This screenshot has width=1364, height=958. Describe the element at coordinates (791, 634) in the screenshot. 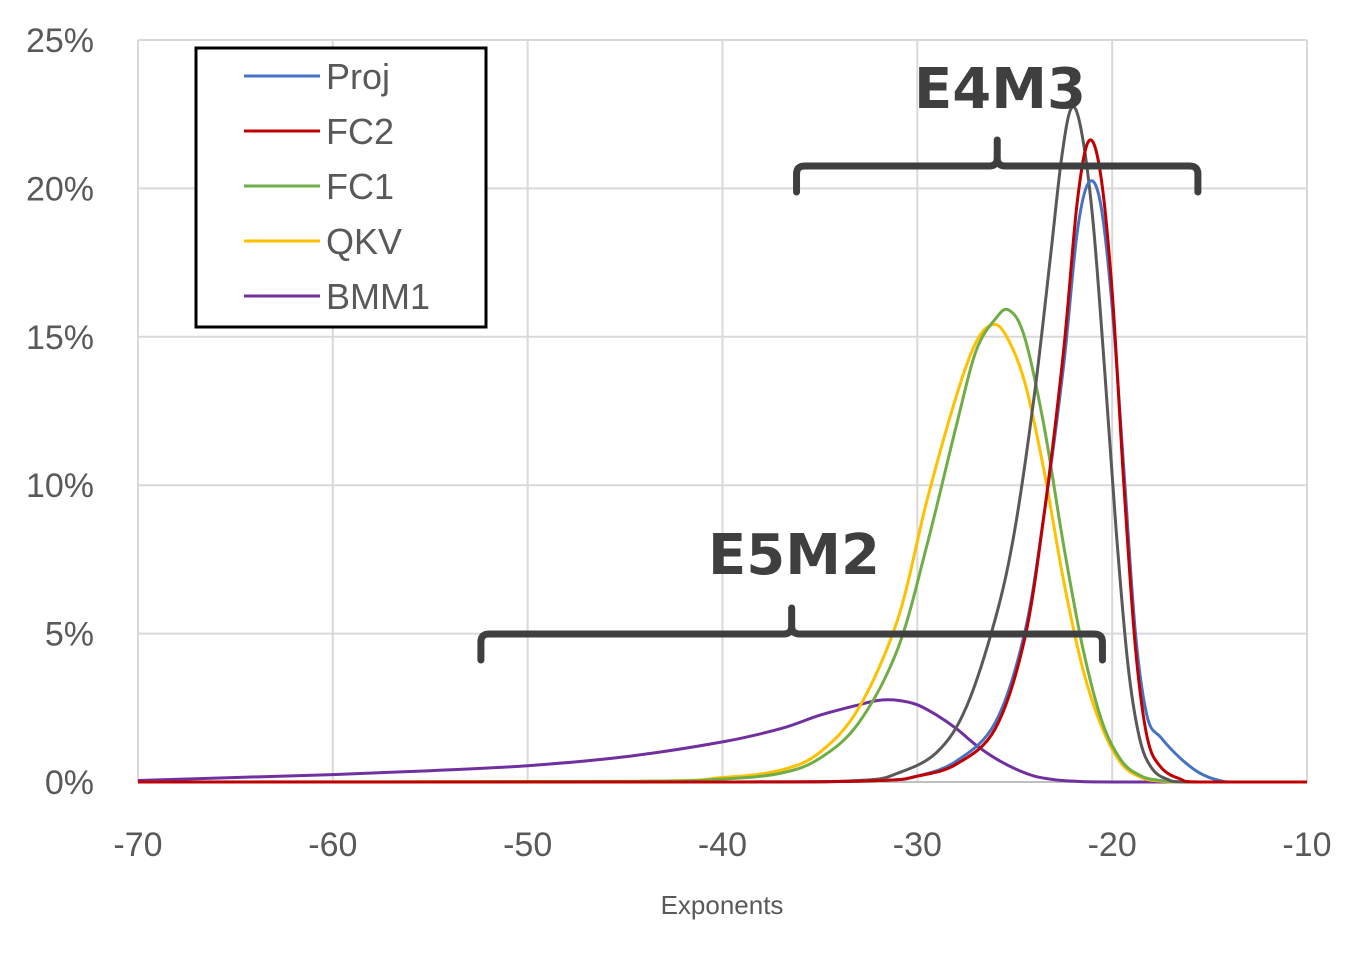

I see `bracket-e5m2` at that location.